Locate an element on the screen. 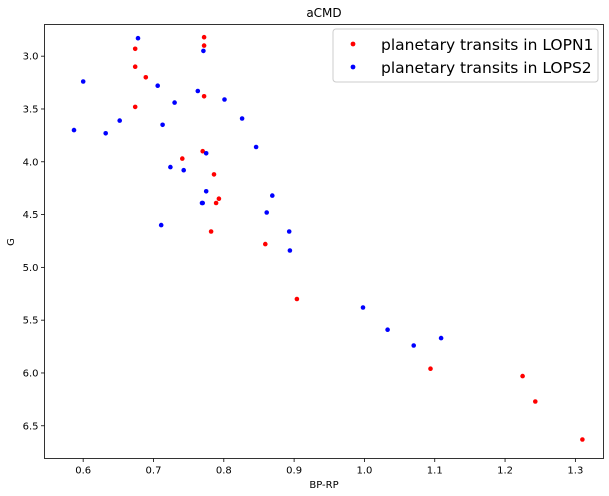 The height and width of the screenshot is (496, 609). legend-label-lopn1: planetary transits in LOPN1 is located at coordinates (487, 45).